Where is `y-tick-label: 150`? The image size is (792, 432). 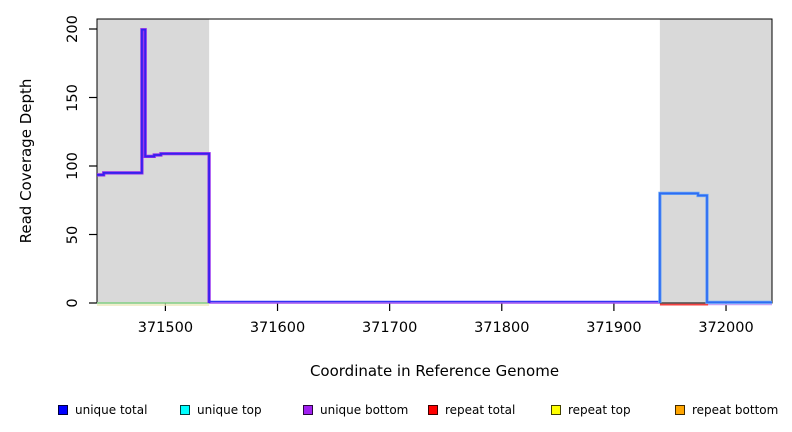
y-tick-label: 150 is located at coordinates (73, 97).